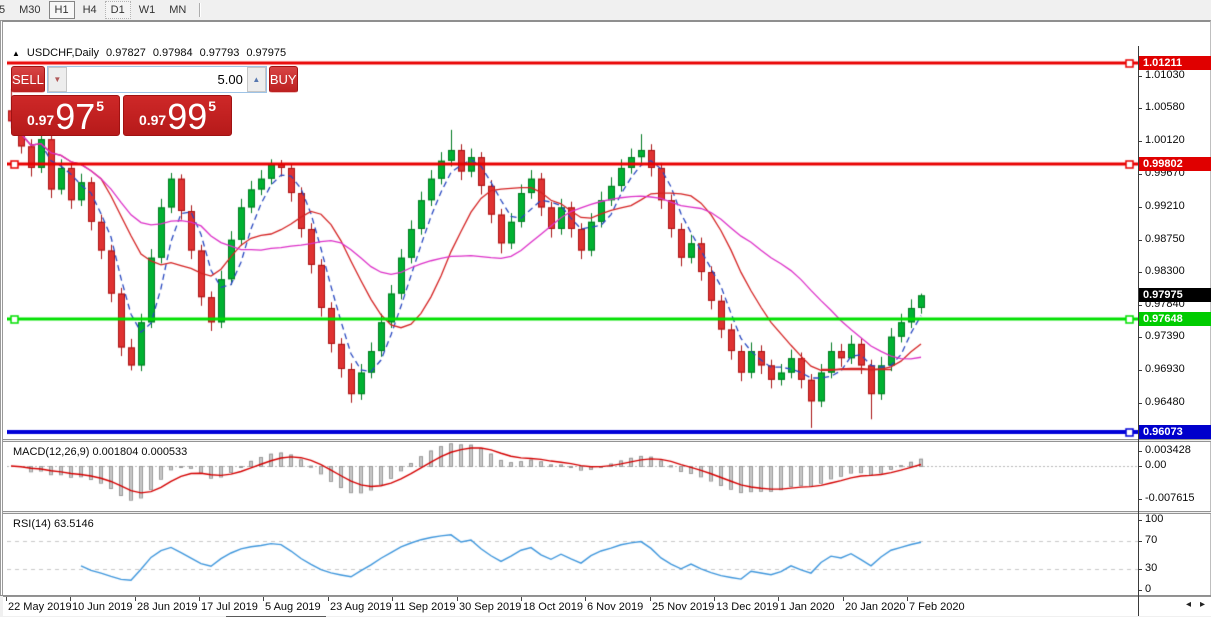  Describe the element at coordinates (187, 116) in the screenshot. I see `buy-price-big: 99` at that location.